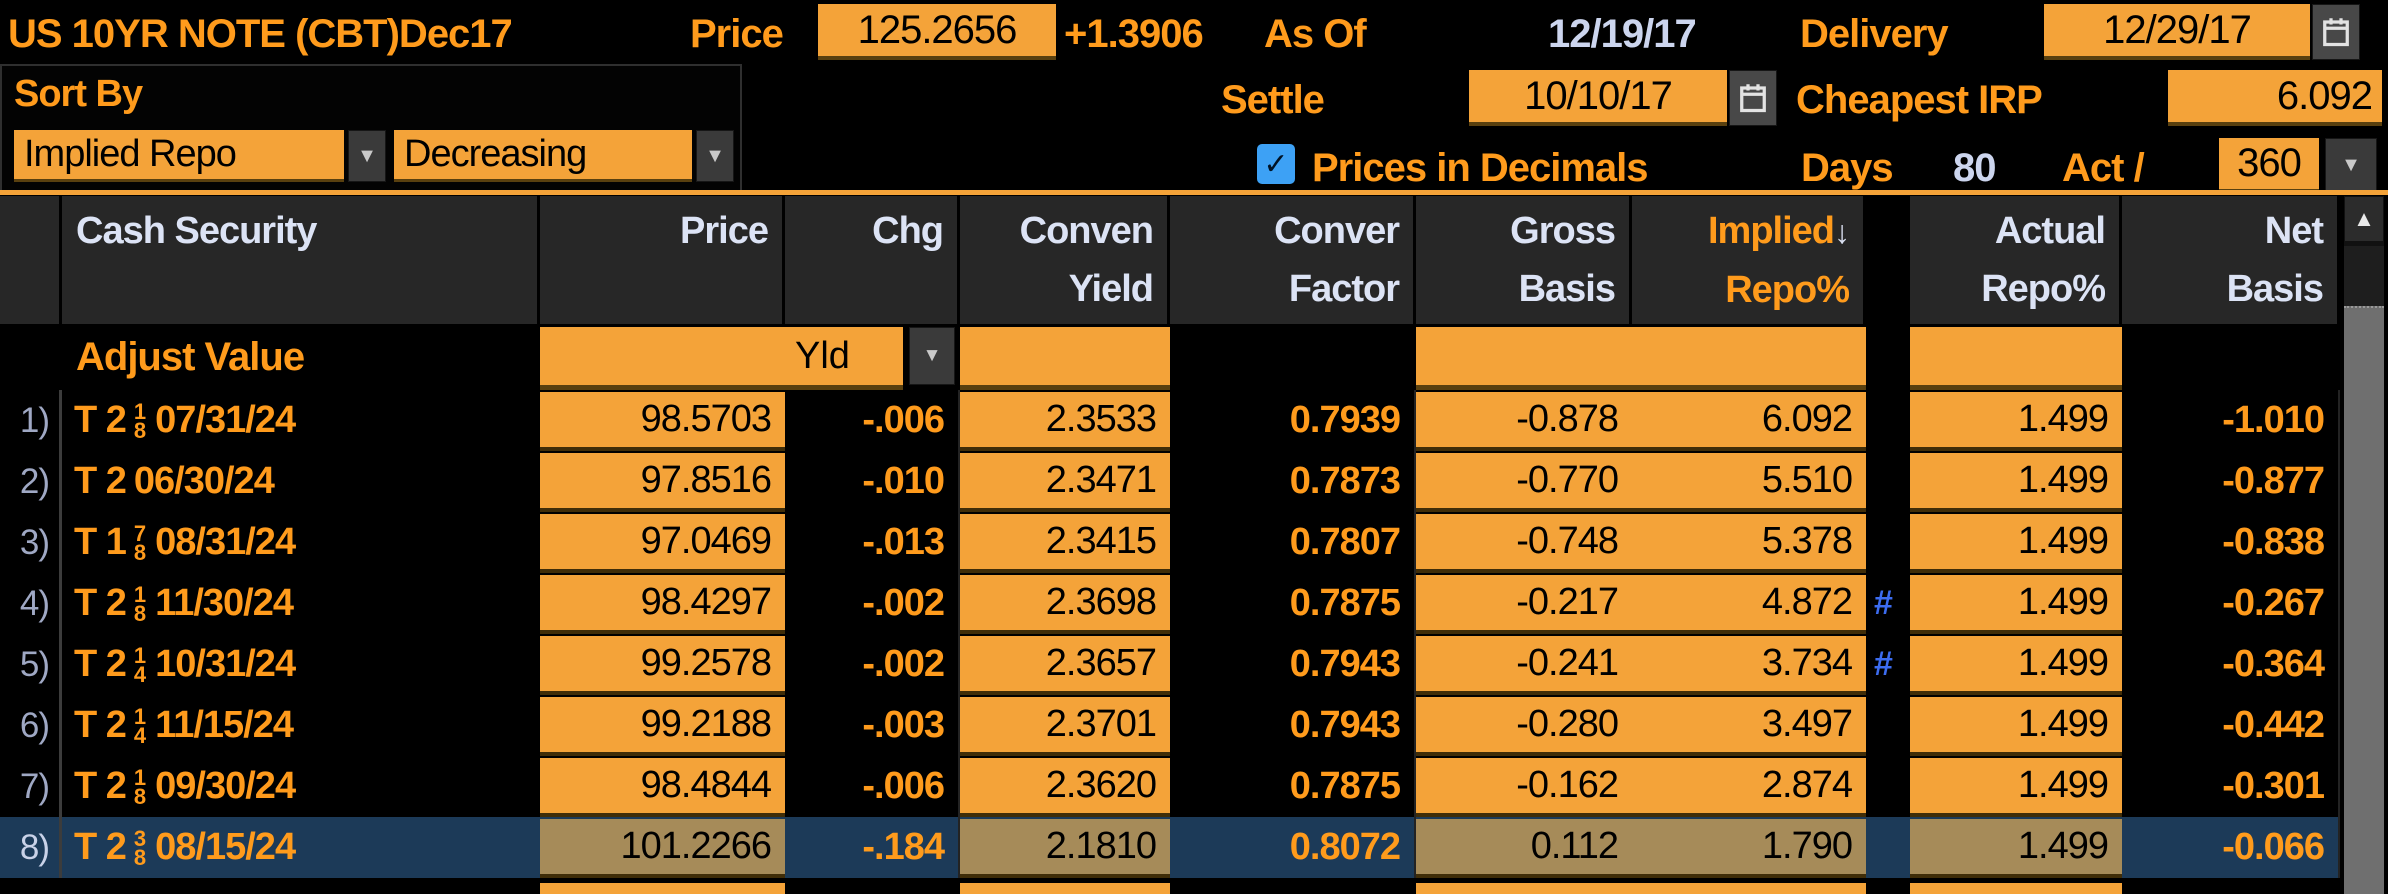 This screenshot has width=2388, height=894. I want to click on cell-chg: -.006, so click(872, 420).